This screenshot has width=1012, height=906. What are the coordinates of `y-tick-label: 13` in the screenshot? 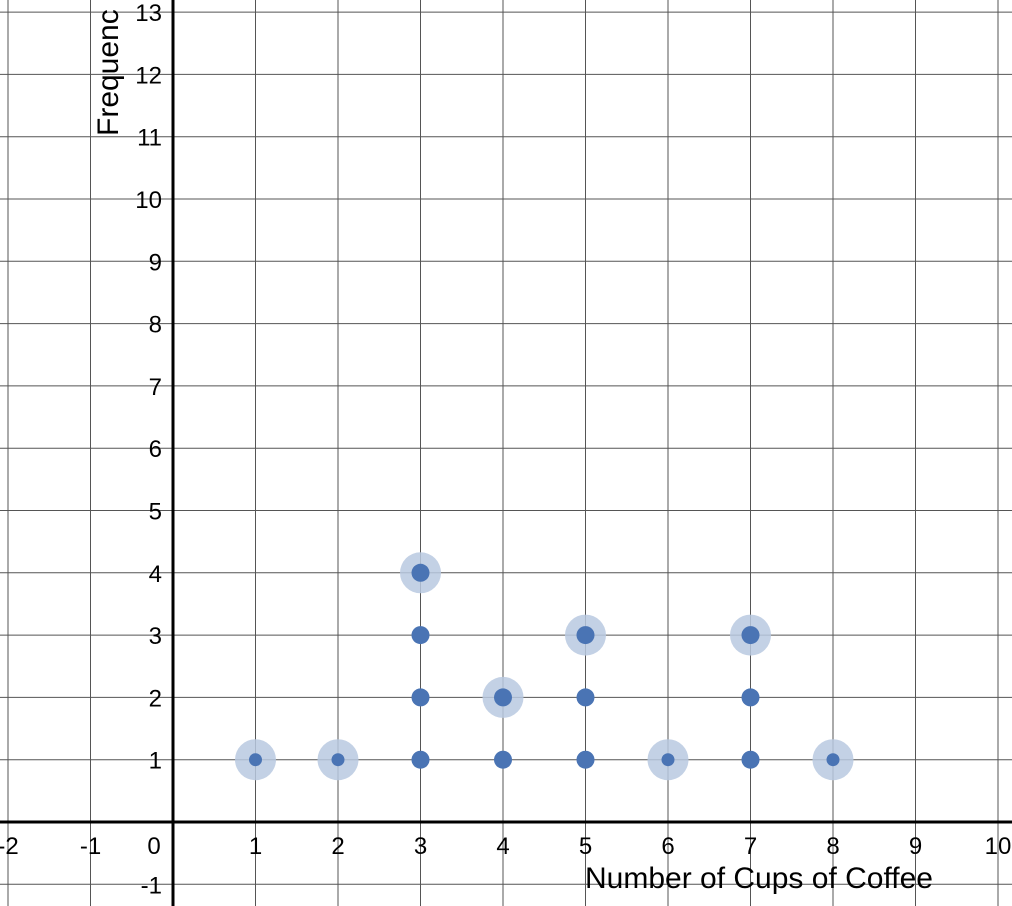 It's located at (148, 13).